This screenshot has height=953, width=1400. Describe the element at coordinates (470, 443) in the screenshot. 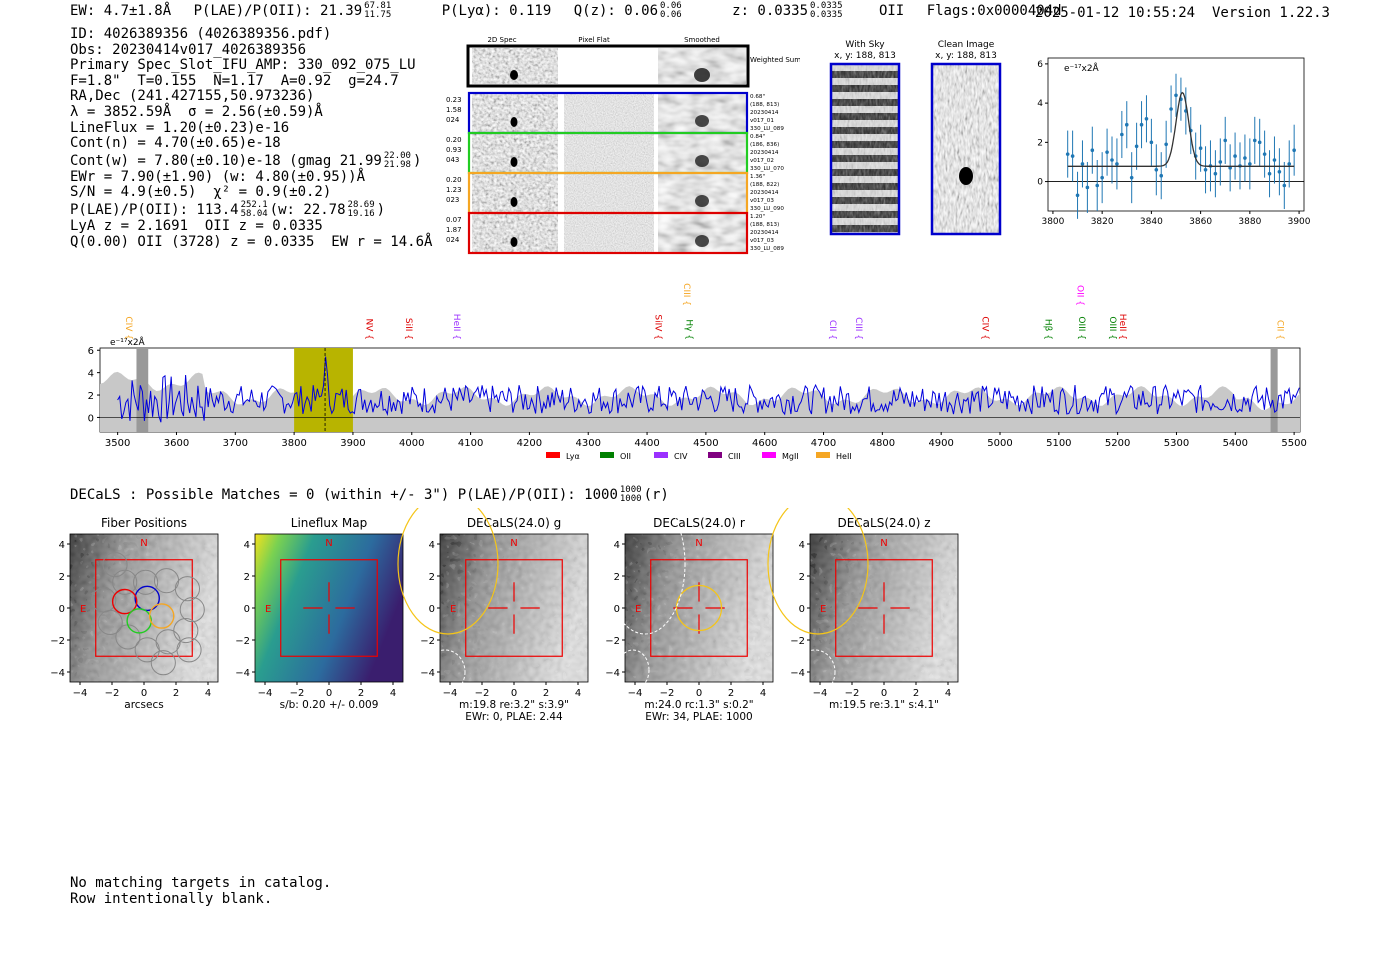

I see `spectrum-xtick-label: 4100` at that location.